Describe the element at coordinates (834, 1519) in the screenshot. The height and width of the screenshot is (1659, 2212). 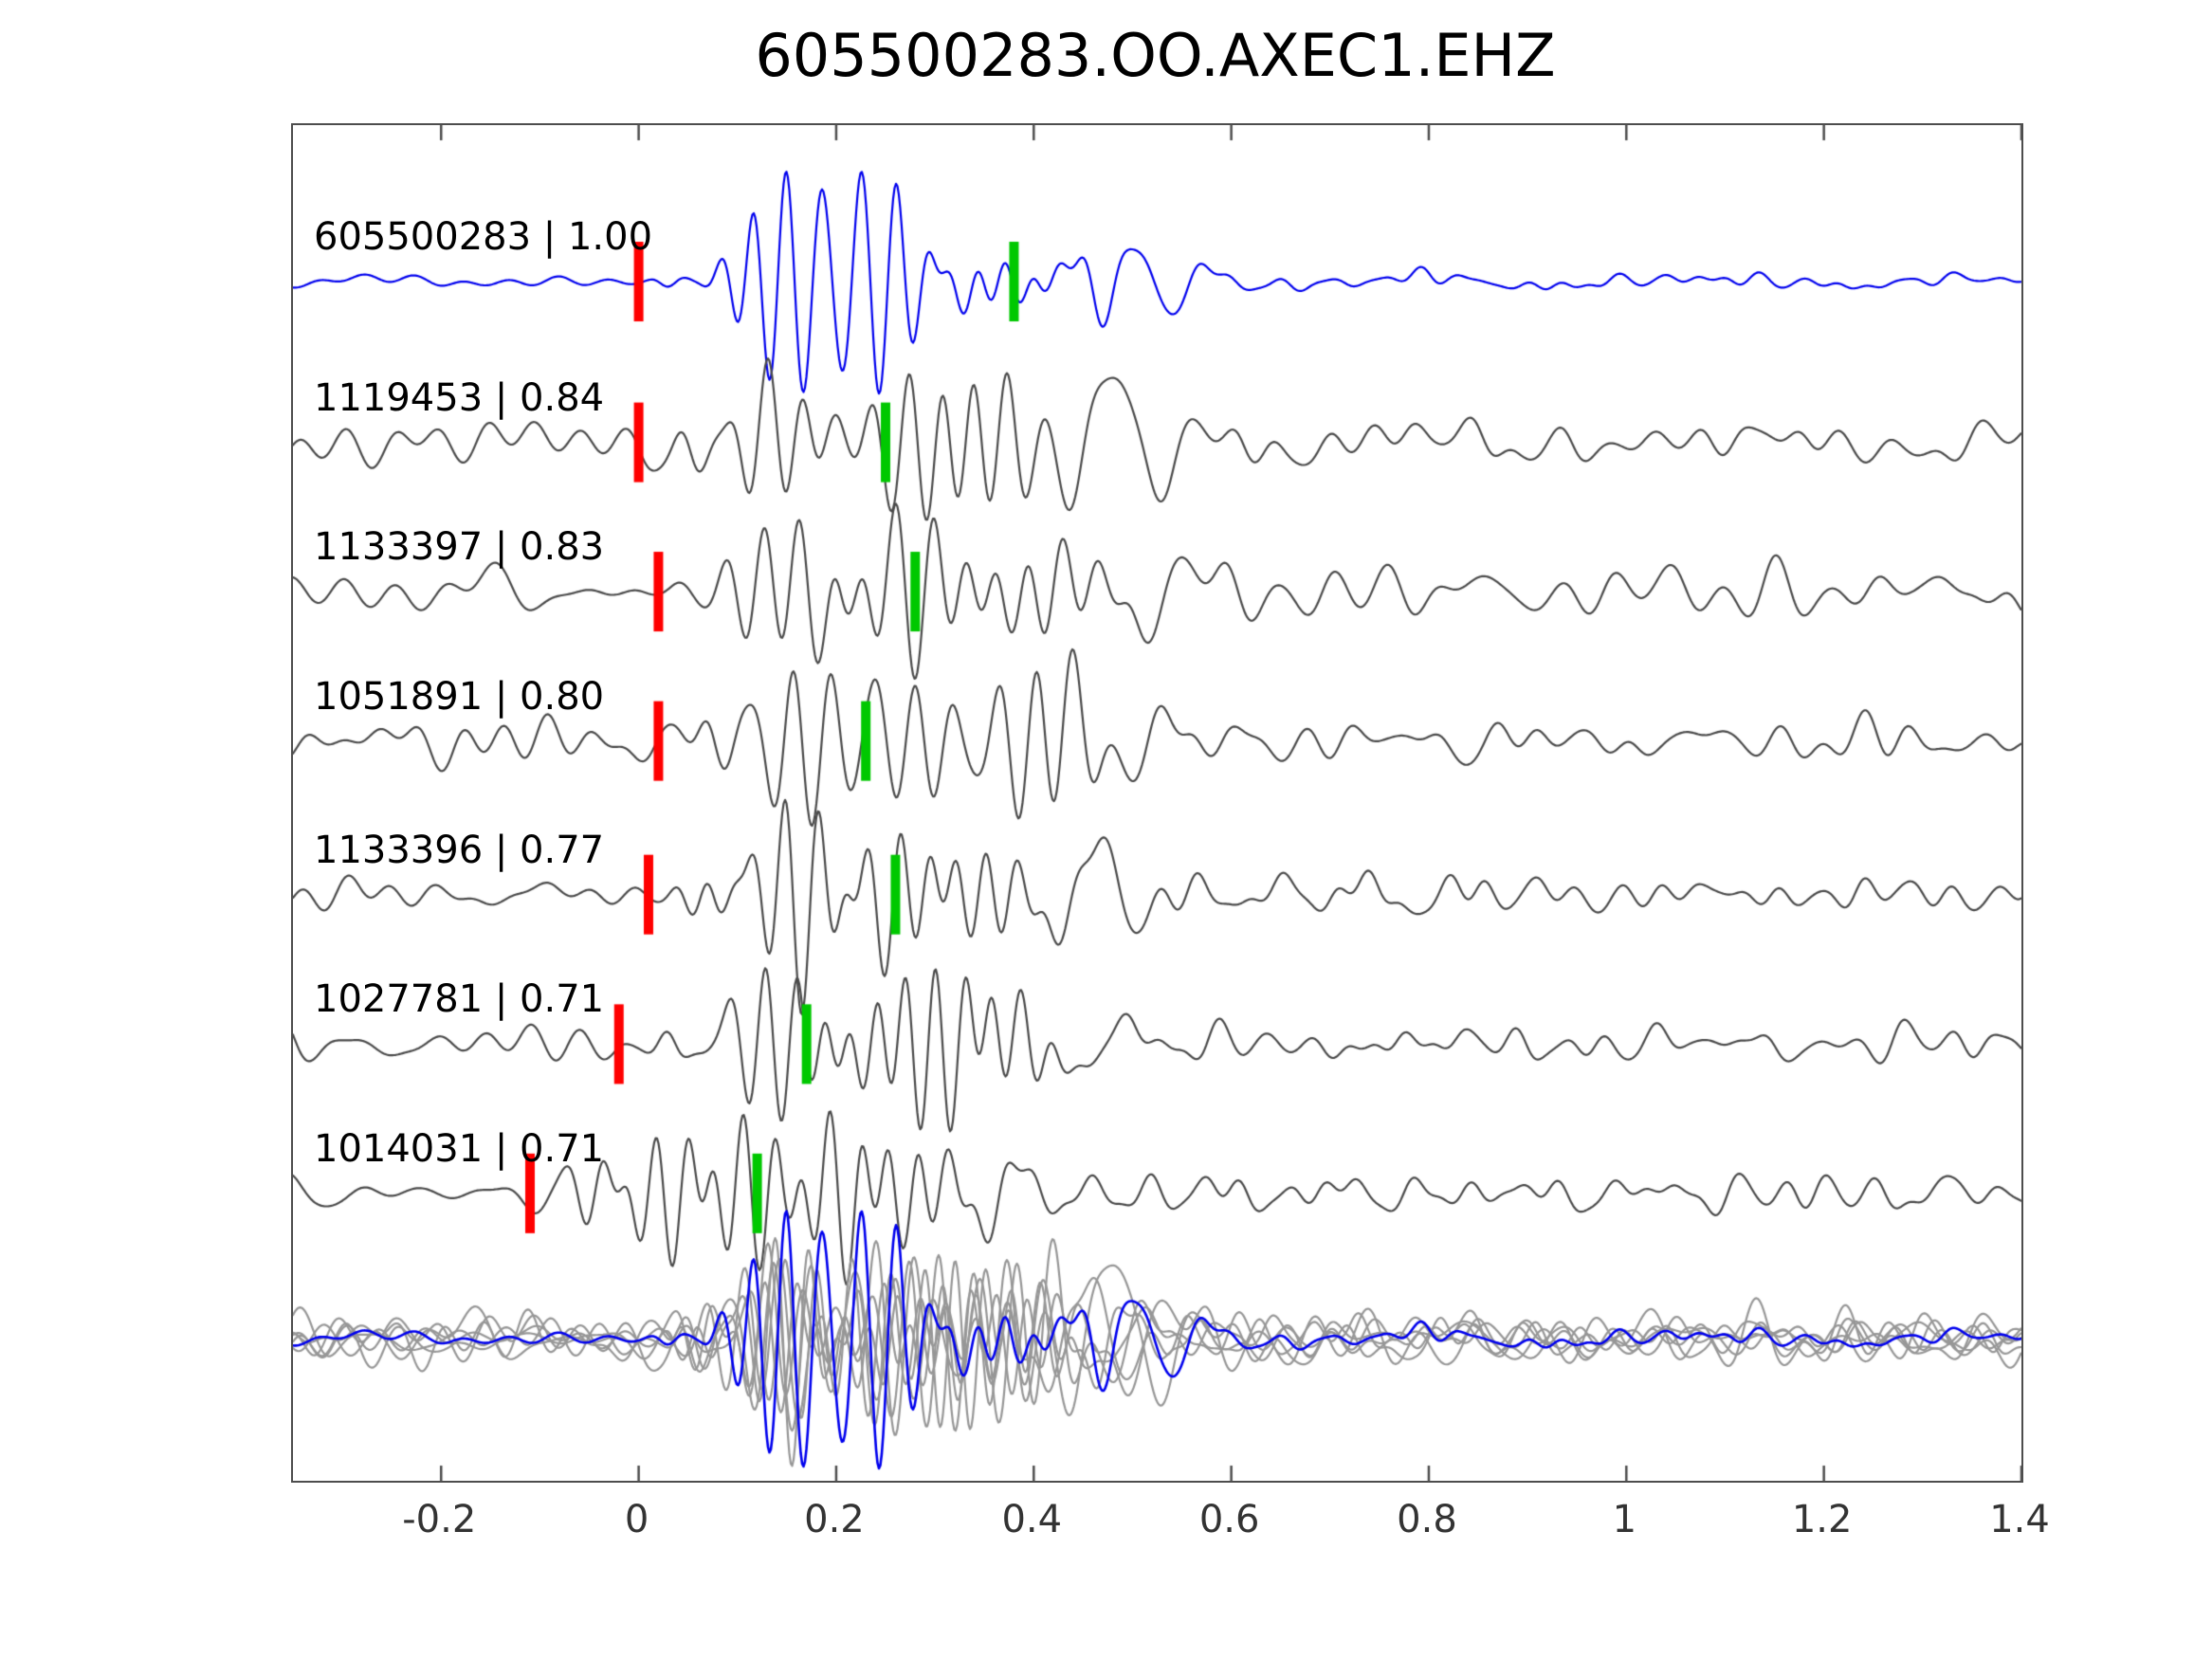
I see `x-tick-label-0.2: 0.2` at that location.